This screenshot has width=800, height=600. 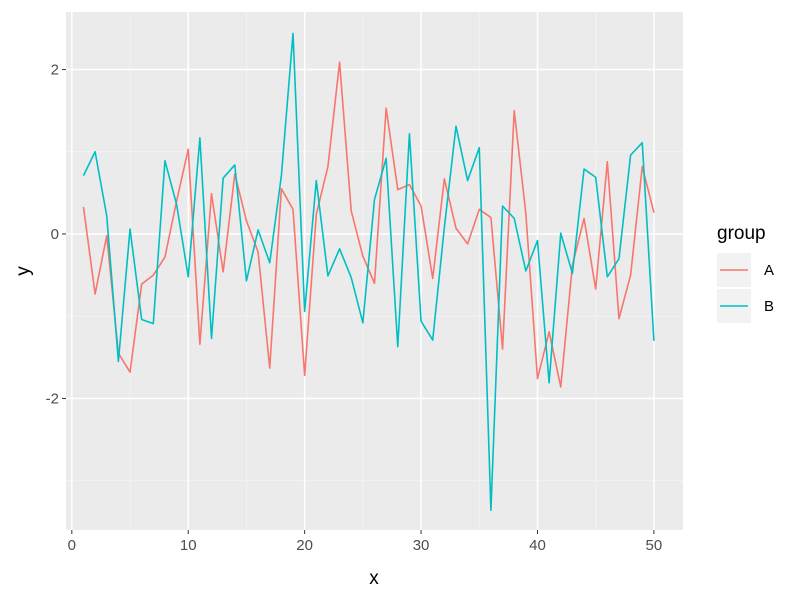 What do you see at coordinates (55, 70) in the screenshot?
I see `y-tick-label: 2` at bounding box center [55, 70].